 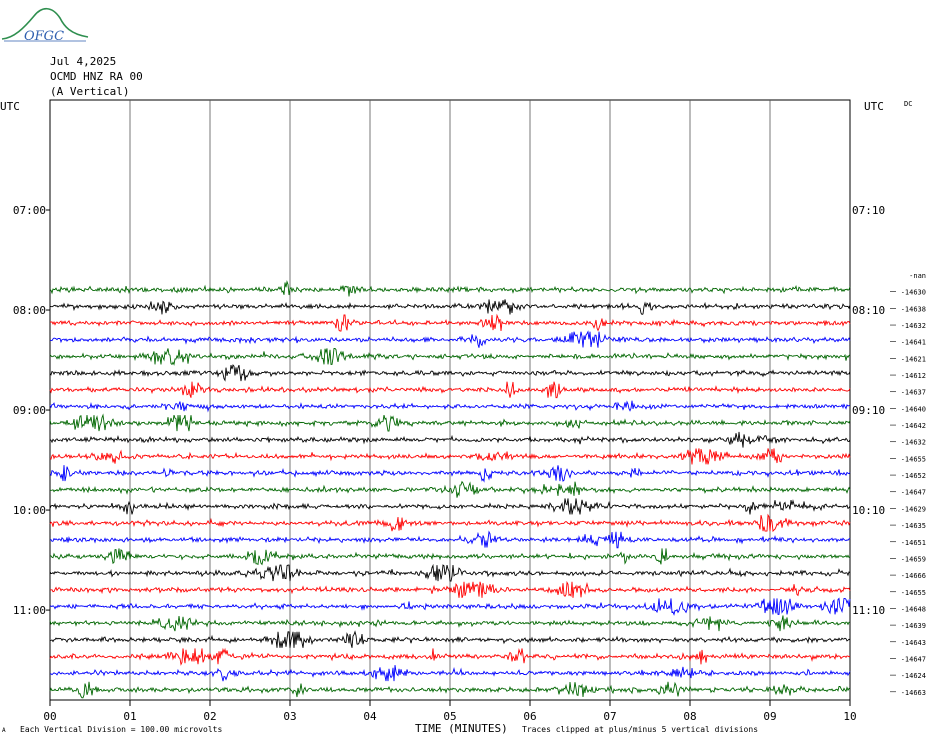 What do you see at coordinates (29, 310) in the screenshot?
I see `hour-label-left: 08:00` at bounding box center [29, 310].